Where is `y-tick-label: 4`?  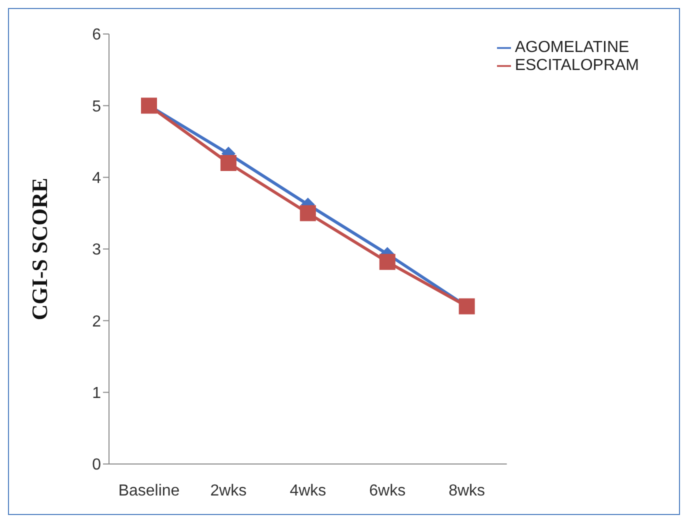
y-tick-label: 4 is located at coordinates (97, 179).